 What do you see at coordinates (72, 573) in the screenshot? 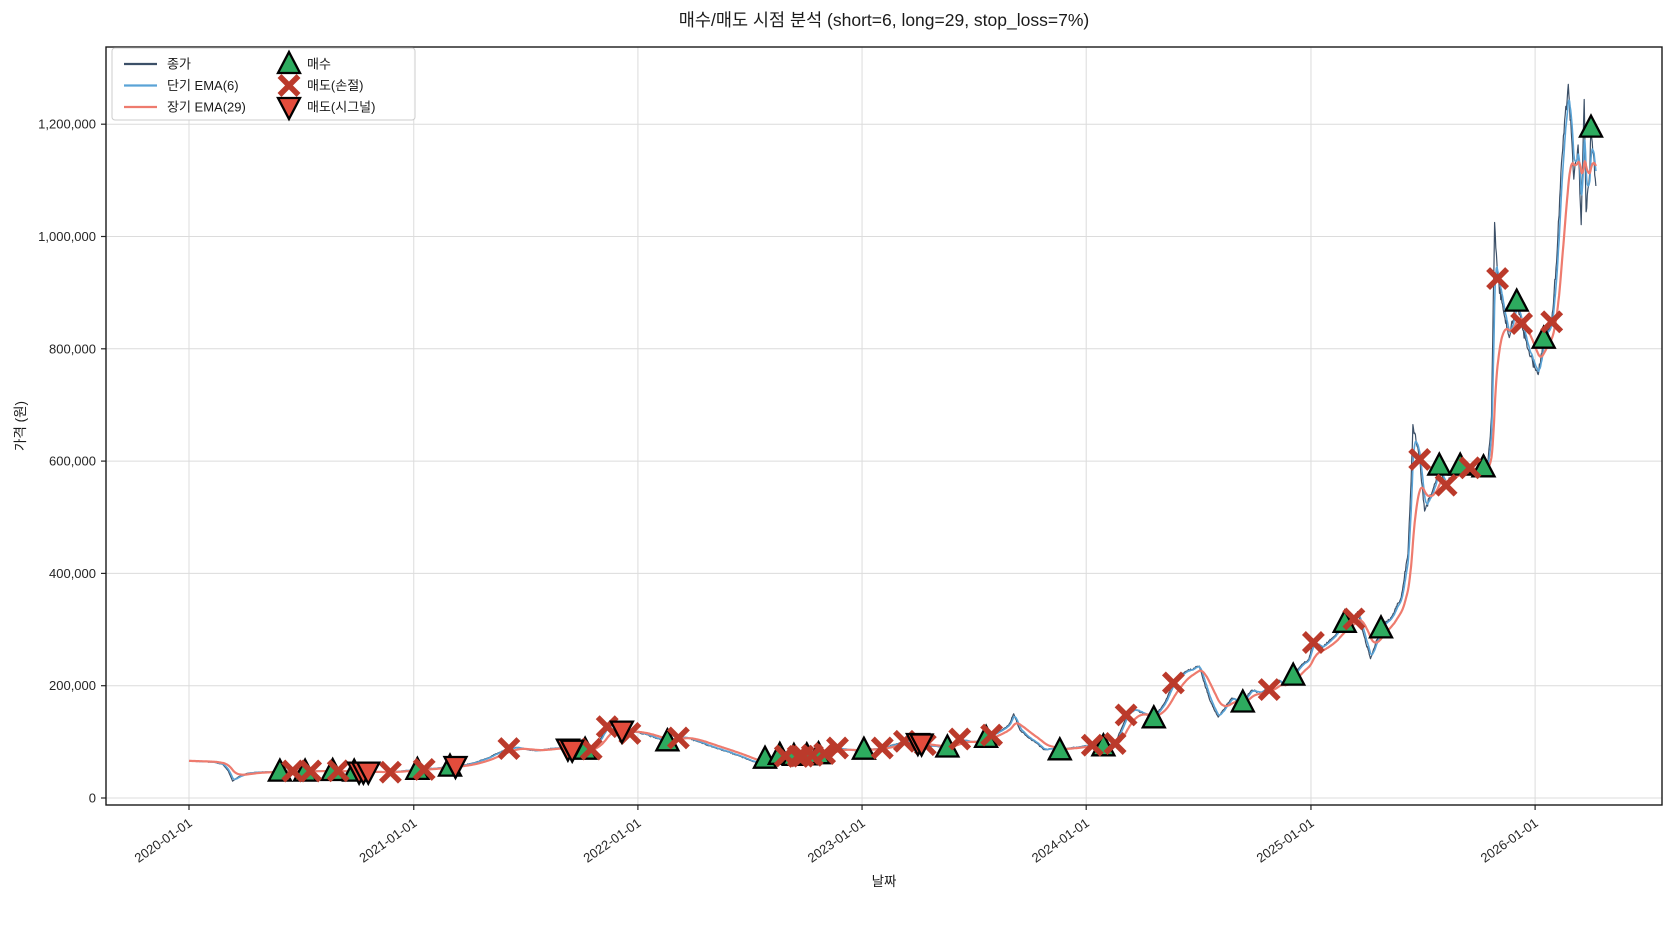
I see `y-tick-label: 400,000` at bounding box center [72, 573].